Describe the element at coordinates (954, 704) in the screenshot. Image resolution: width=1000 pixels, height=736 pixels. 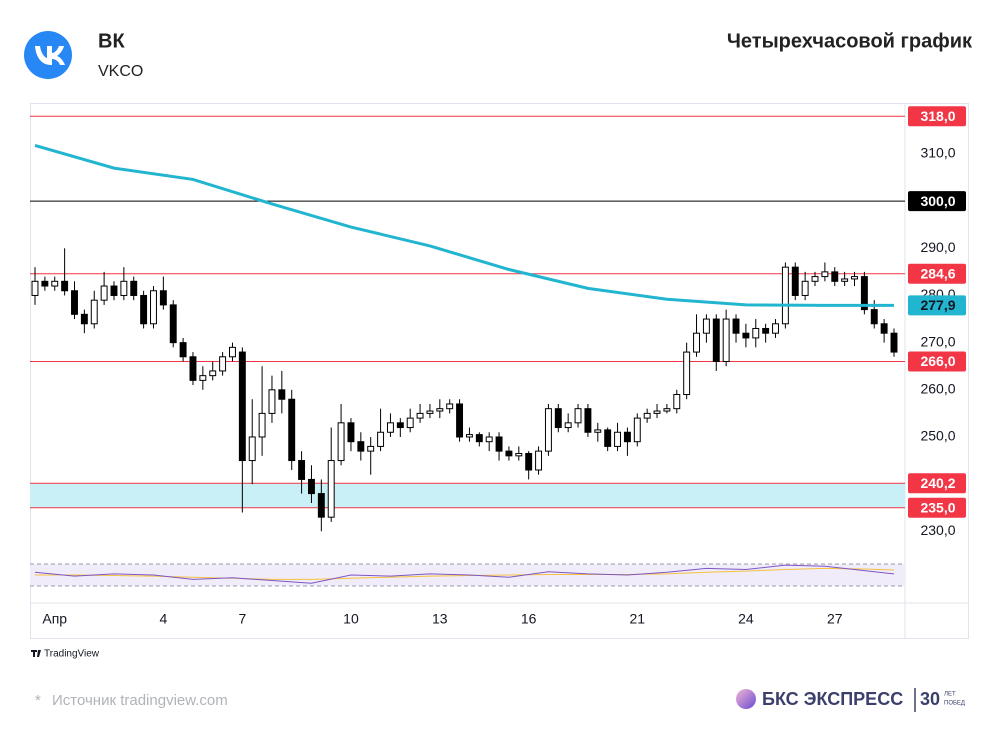
I see `anniversary-bottom: ПОБЕД` at that location.